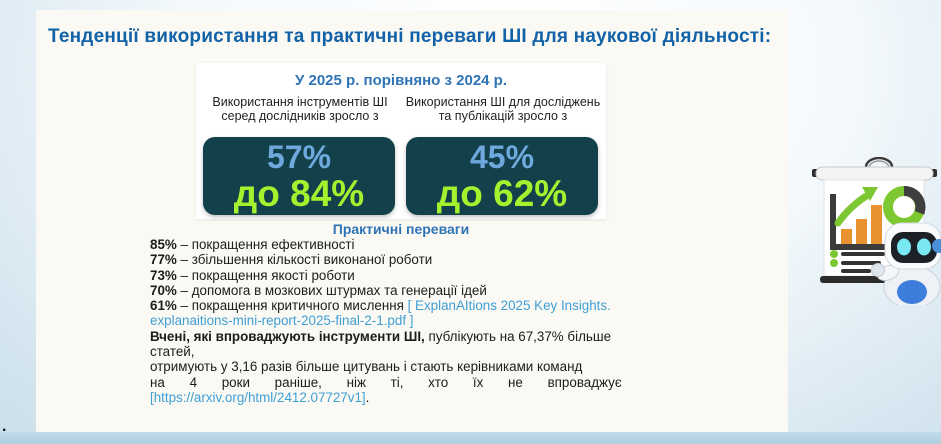 This screenshot has width=941, height=444. Describe the element at coordinates (4, 426) in the screenshot. I see `stray-period: .` at that location.